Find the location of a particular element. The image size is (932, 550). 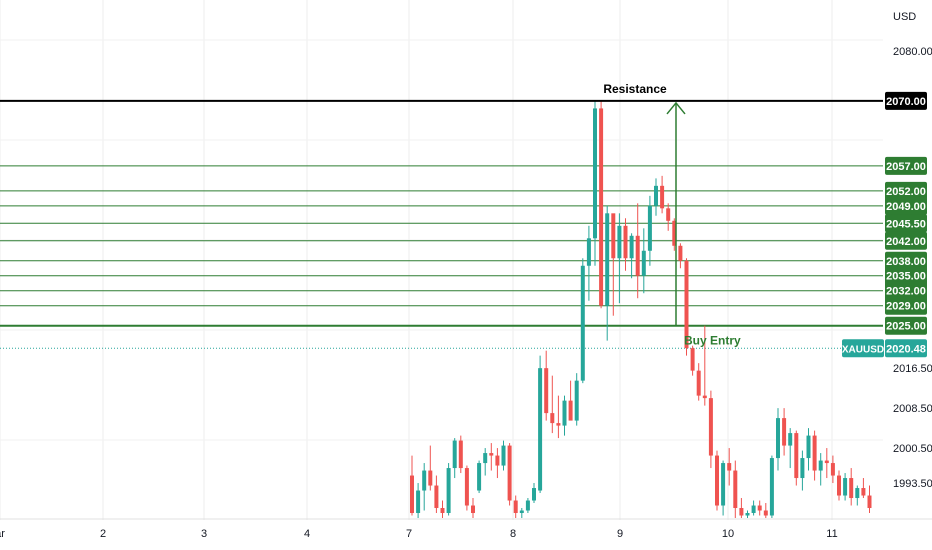

level-price-badge-text: 2038.00 is located at coordinates (906, 262).